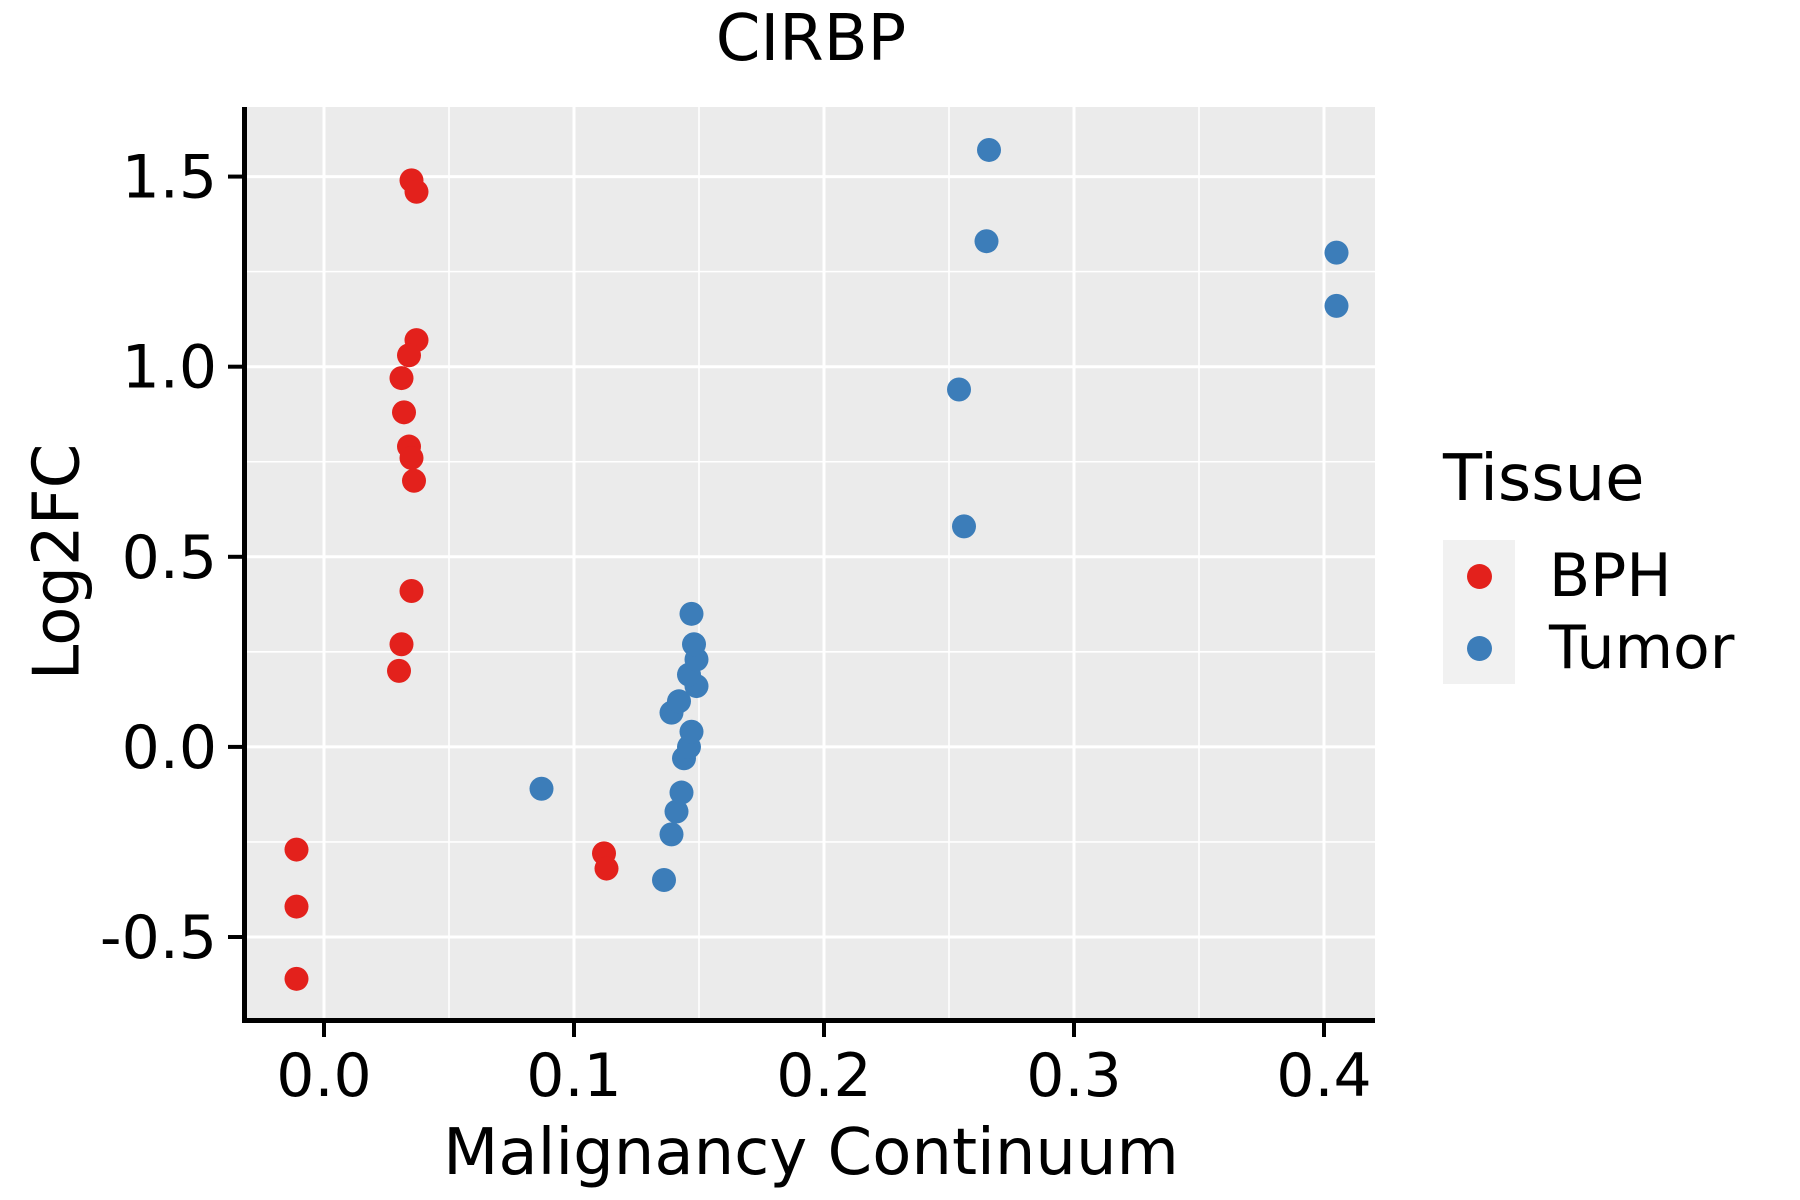 This screenshot has width=1800, height=1200. Describe the element at coordinates (57, 562) in the screenshot. I see `y-axis-title: Log2FC` at that location.